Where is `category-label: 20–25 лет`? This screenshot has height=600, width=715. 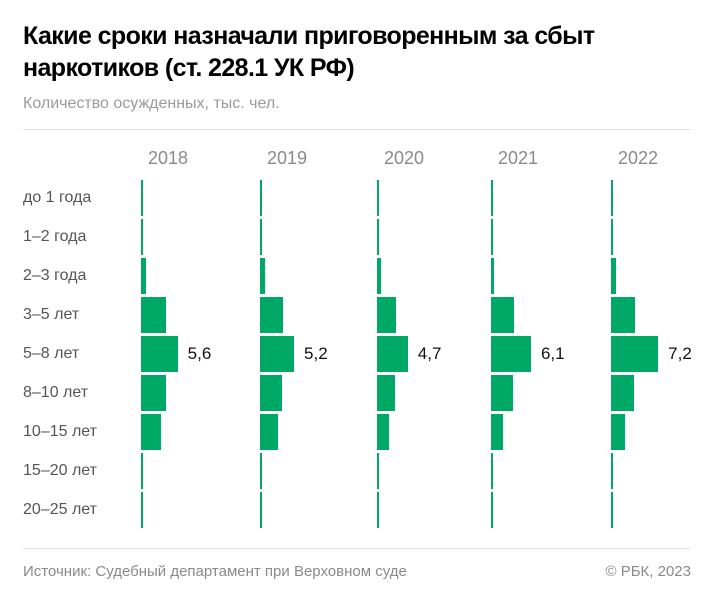 category-label: 20–25 лет is located at coordinates (60, 509).